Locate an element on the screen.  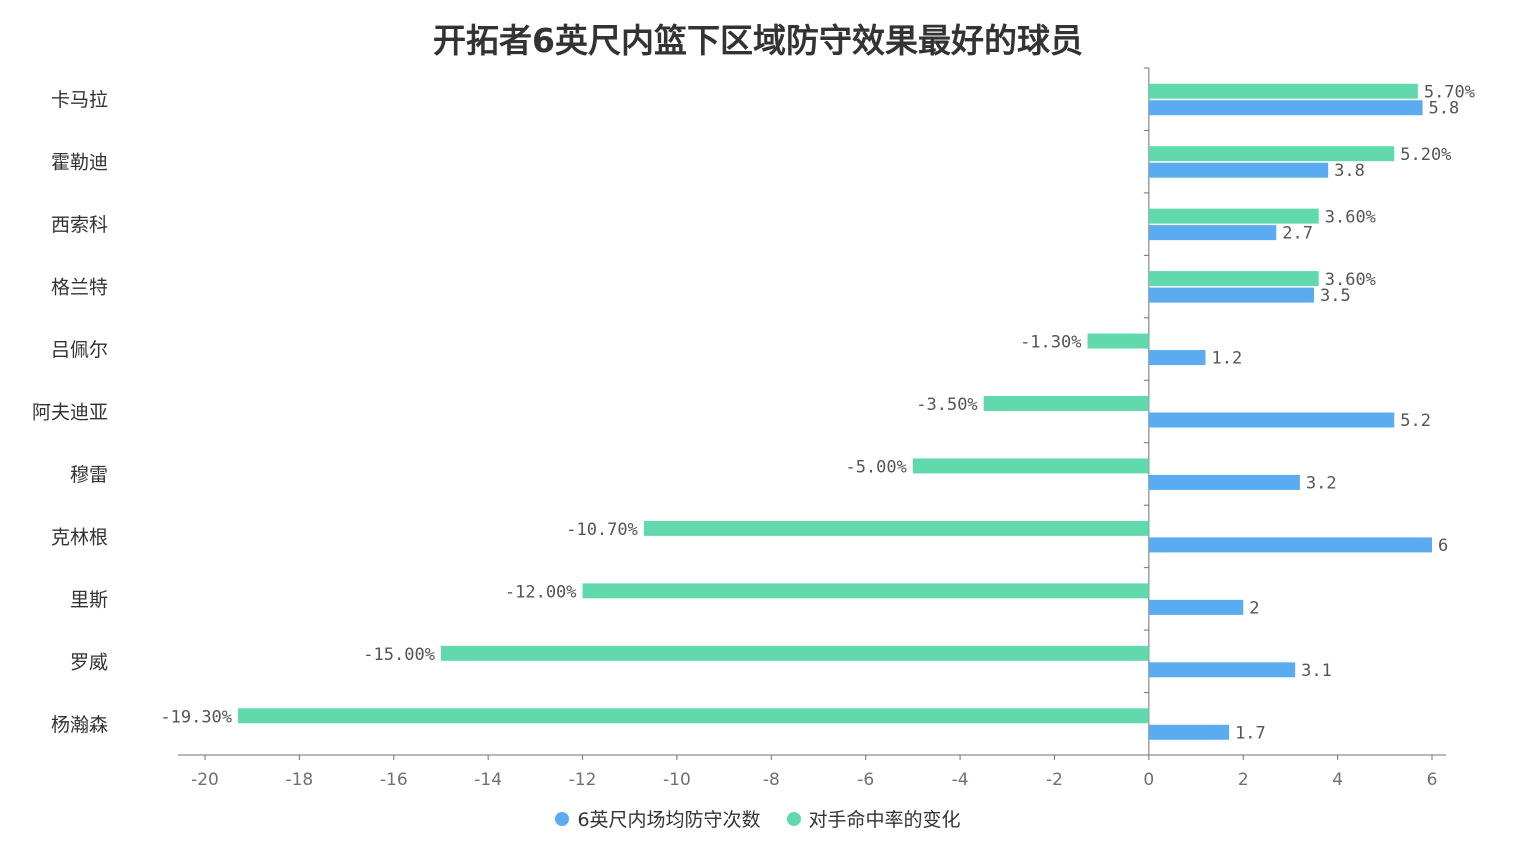
data-label-fg-change: -5.00% is located at coordinates (875, 467).